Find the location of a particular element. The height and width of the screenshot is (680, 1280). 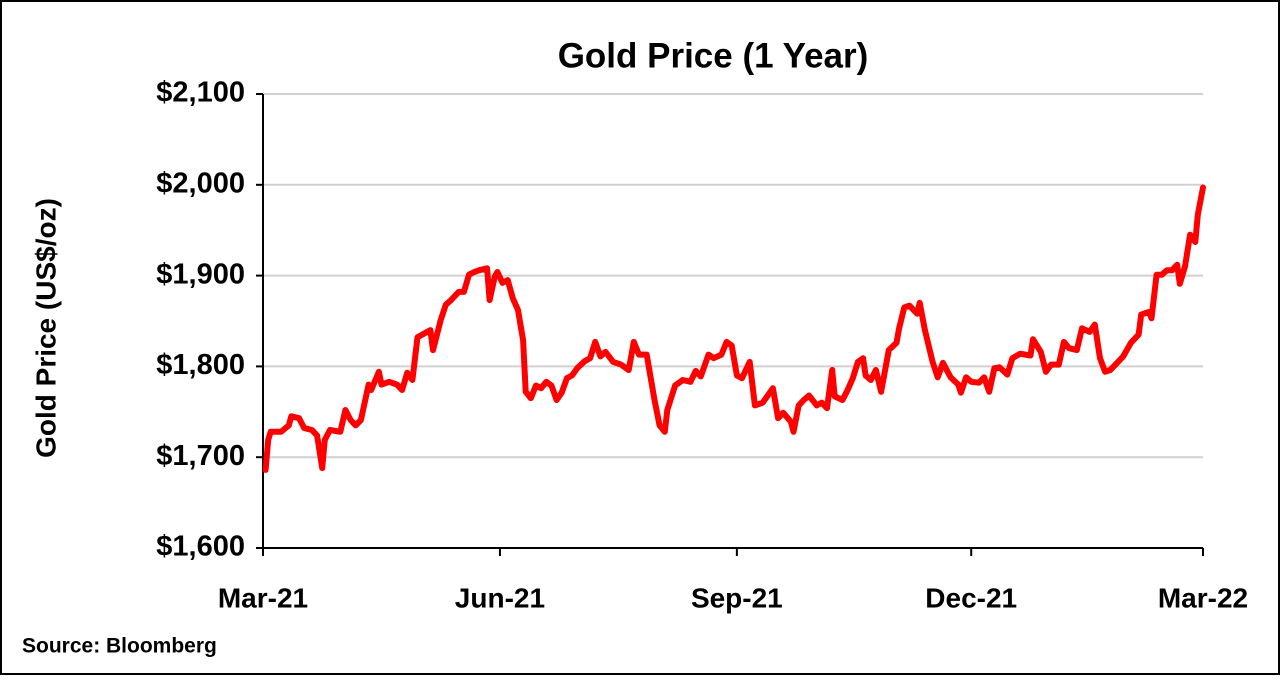

y-tick-label: $2,100 is located at coordinates (200, 93).